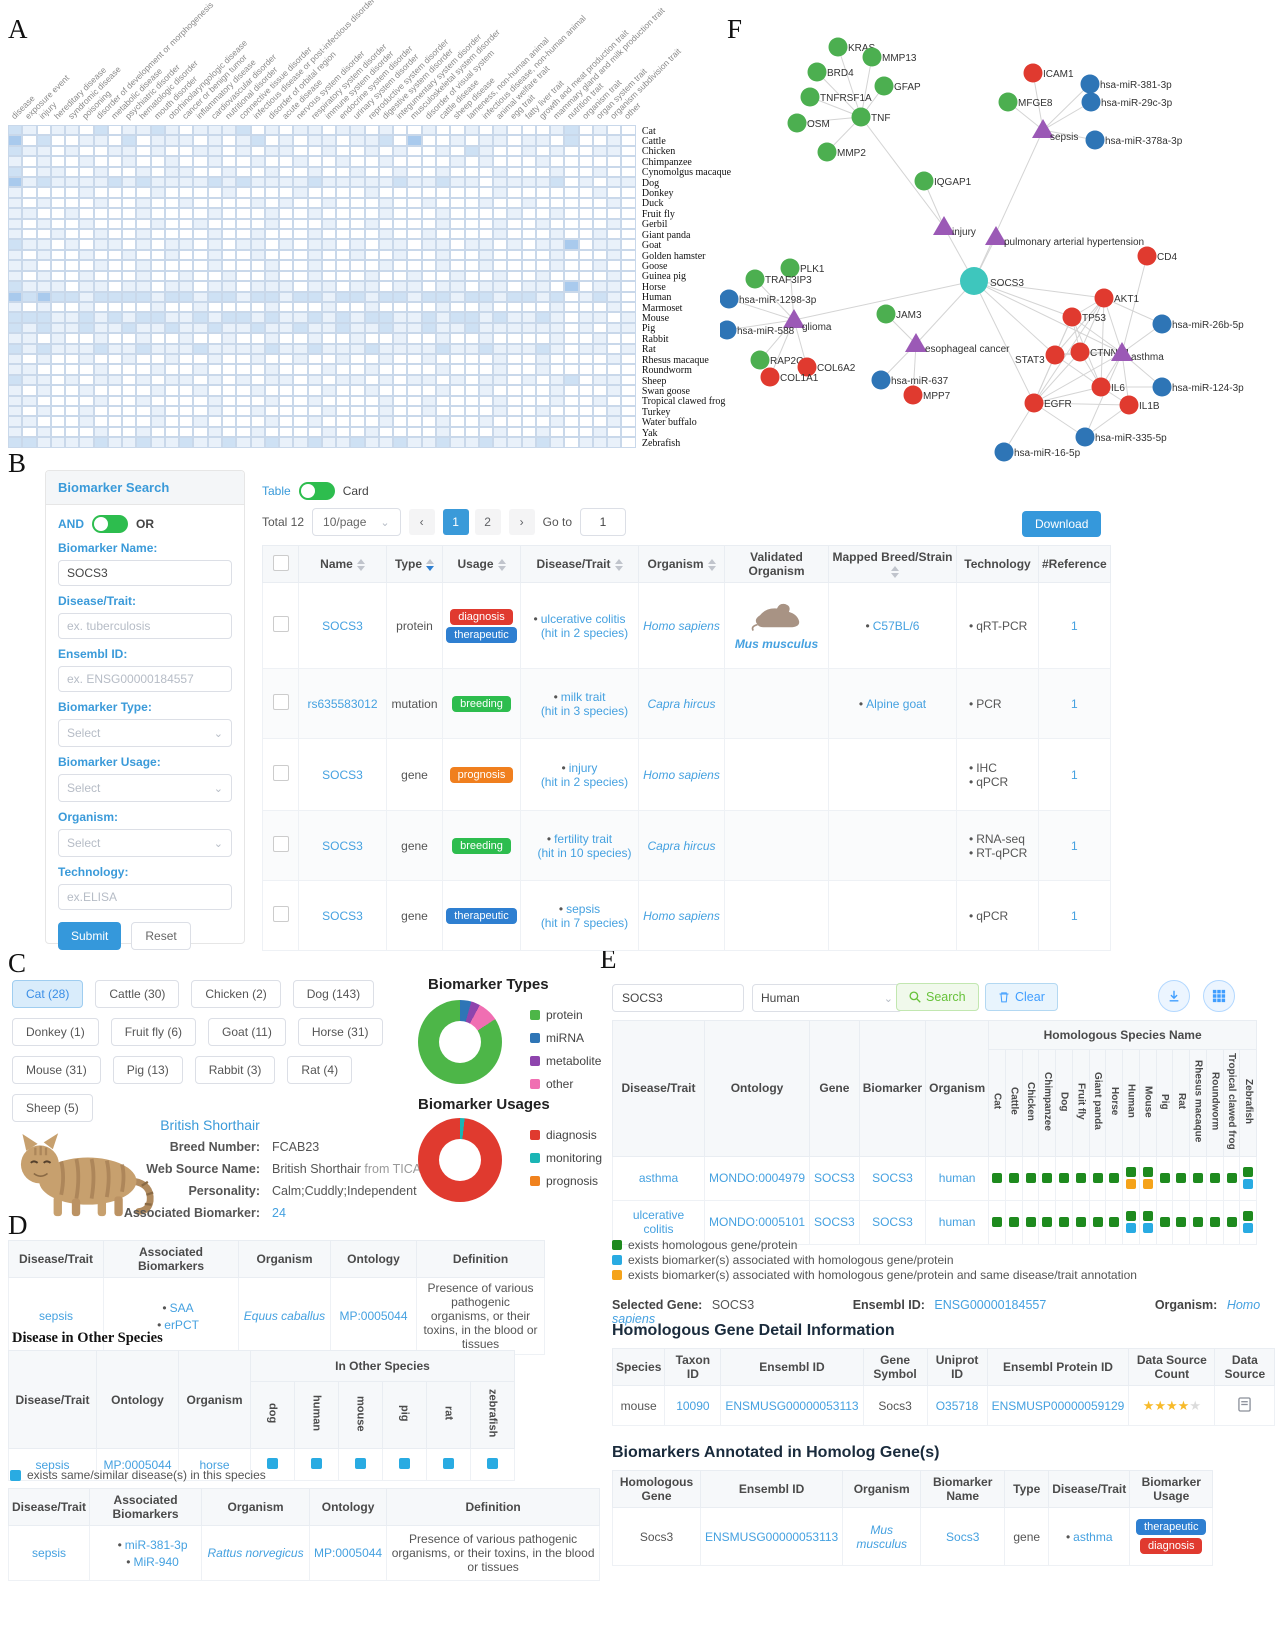 Image resolution: width=1285 pixels, height=1625 pixels. Describe the element at coordinates (757, 1178) in the screenshot. I see `ontology-link: MONDO:0004979` at that location.